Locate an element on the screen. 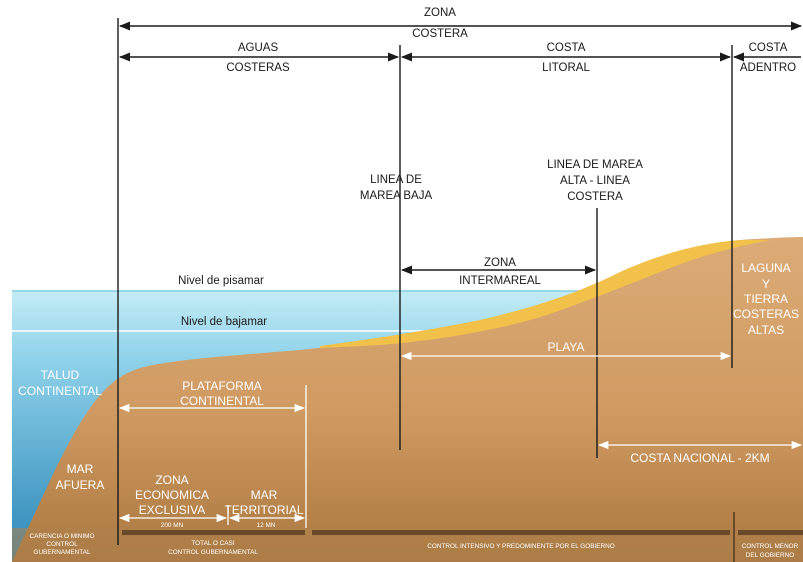 Image resolution: width=803 pixels, height=562 pixels. label-menor-2: DEL GOBIERNO is located at coordinates (770, 555).